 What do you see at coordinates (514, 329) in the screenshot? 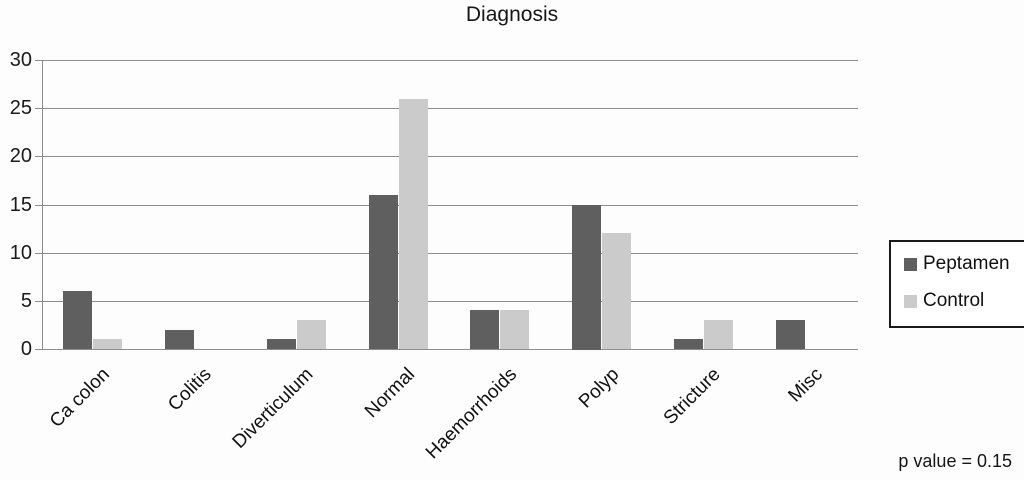
I see `bar-control-haemorrhoids` at bounding box center [514, 329].